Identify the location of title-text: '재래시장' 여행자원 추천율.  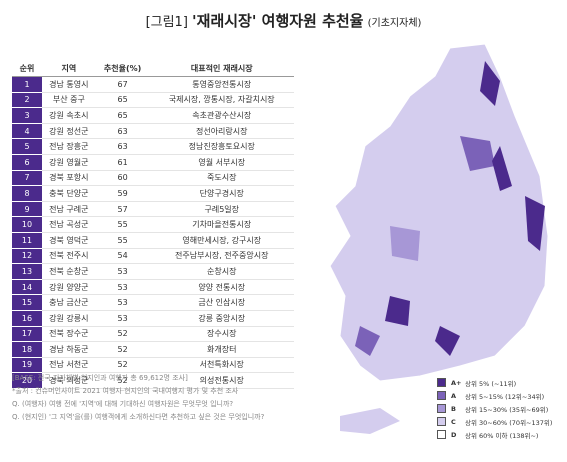
(278, 21).